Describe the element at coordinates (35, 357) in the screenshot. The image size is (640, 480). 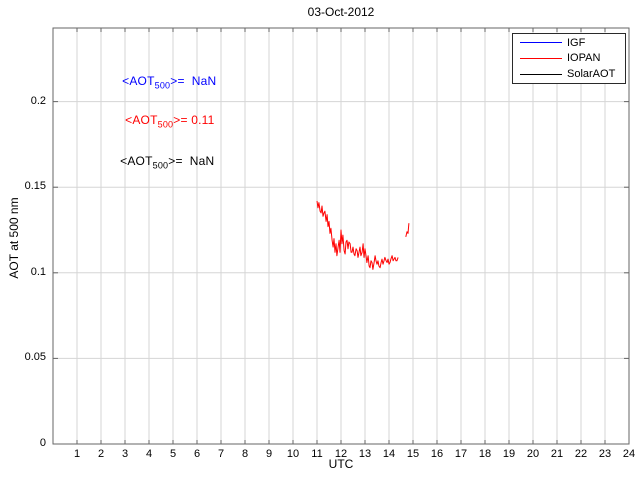
I see `y-tick-label: 0.05` at that location.